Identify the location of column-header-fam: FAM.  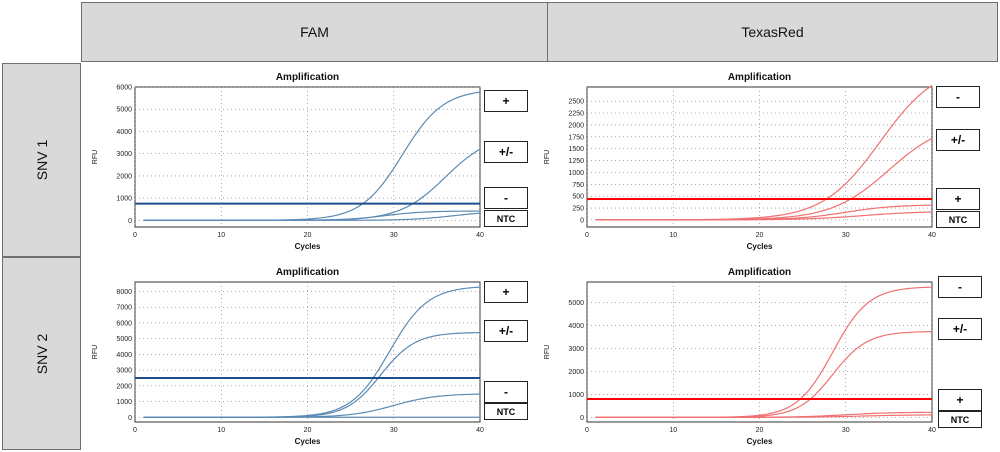
(314, 32).